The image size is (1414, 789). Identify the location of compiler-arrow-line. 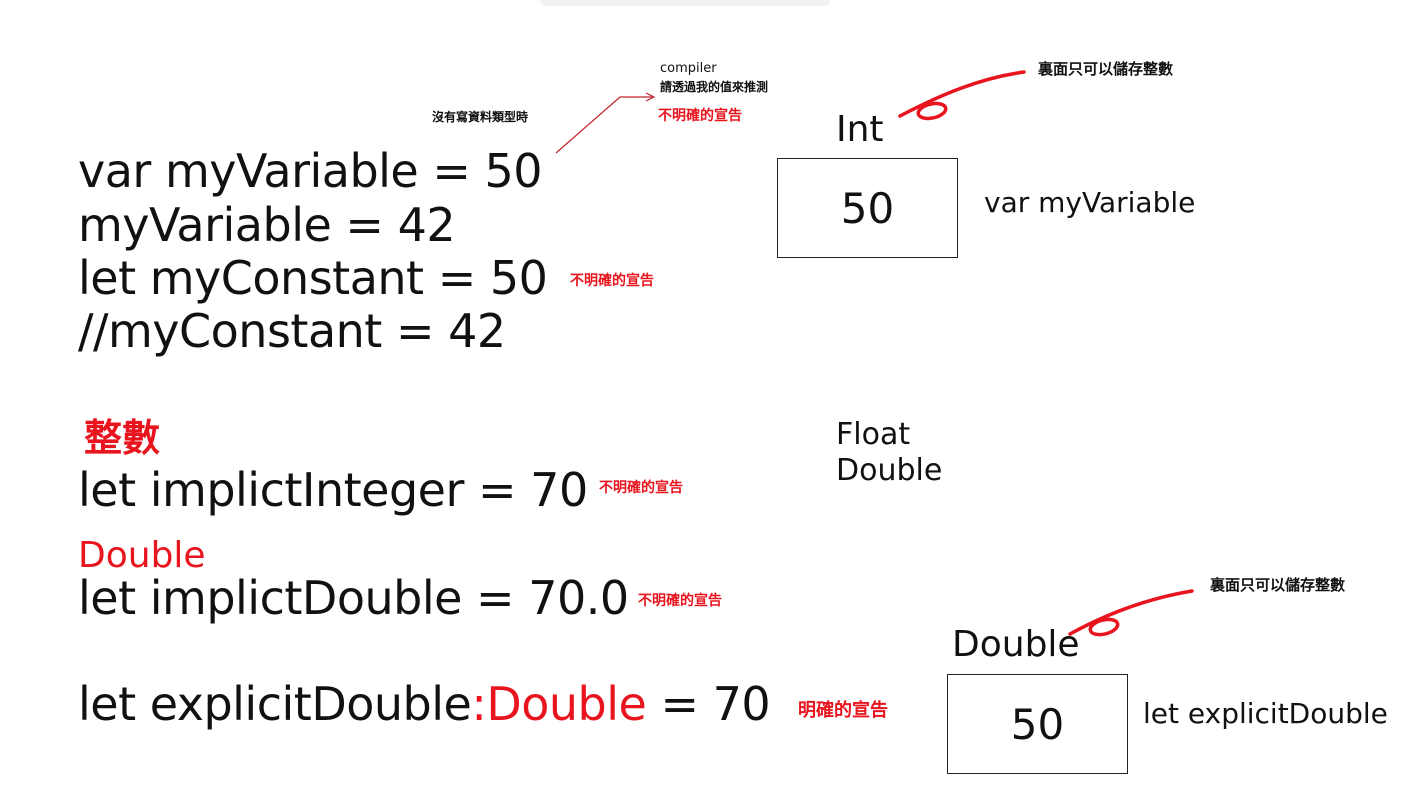
(603, 125).